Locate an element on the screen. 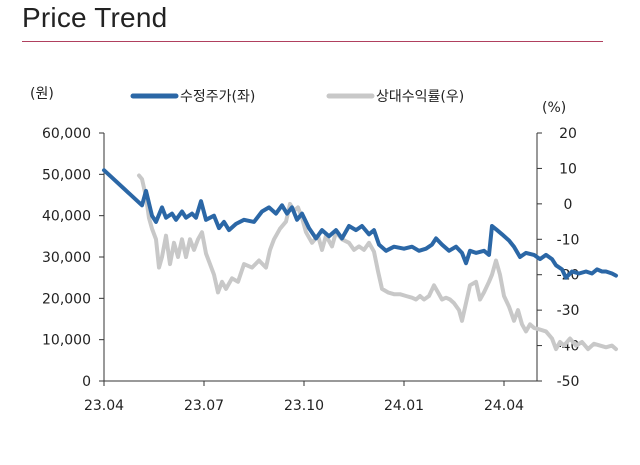 This screenshot has height=465, width=640. right-tick-label: -30 is located at coordinates (568, 311).